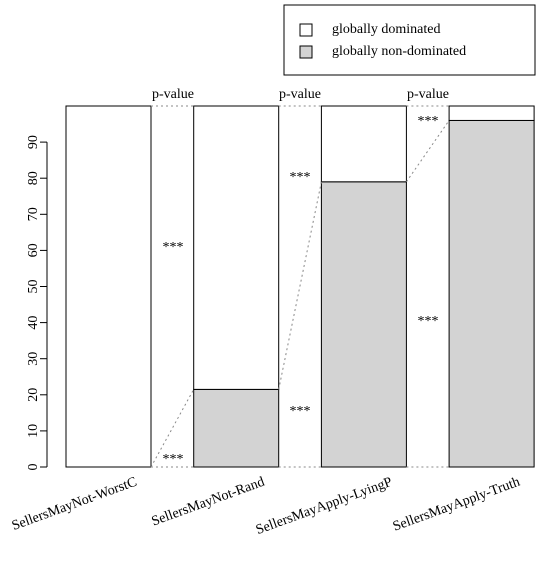 The image size is (550, 572). Describe the element at coordinates (208, 502) in the screenshot. I see `x-tick-label: SellersMayNot-Rand` at that location.